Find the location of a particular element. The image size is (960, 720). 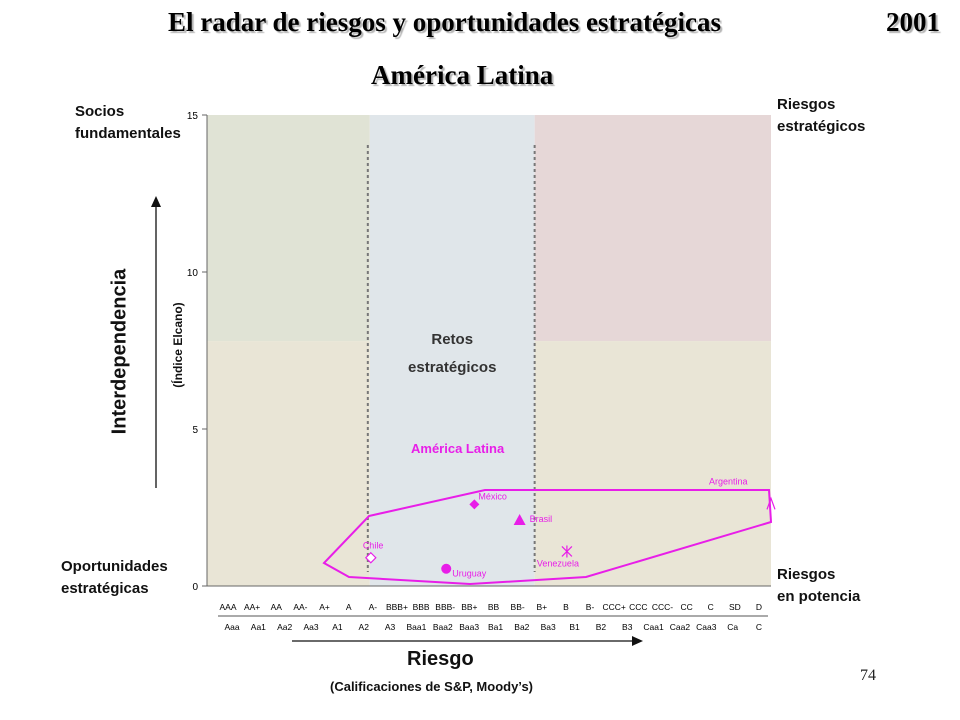

marker-circle is located at coordinates (446, 568).